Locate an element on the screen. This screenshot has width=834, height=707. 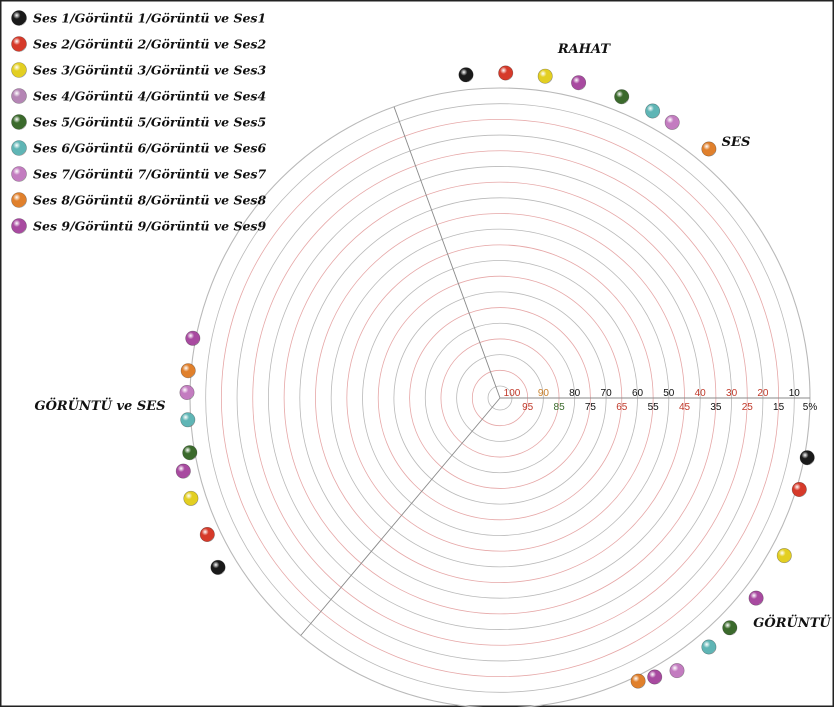
tick-label-40: 40 is located at coordinates (701, 393).